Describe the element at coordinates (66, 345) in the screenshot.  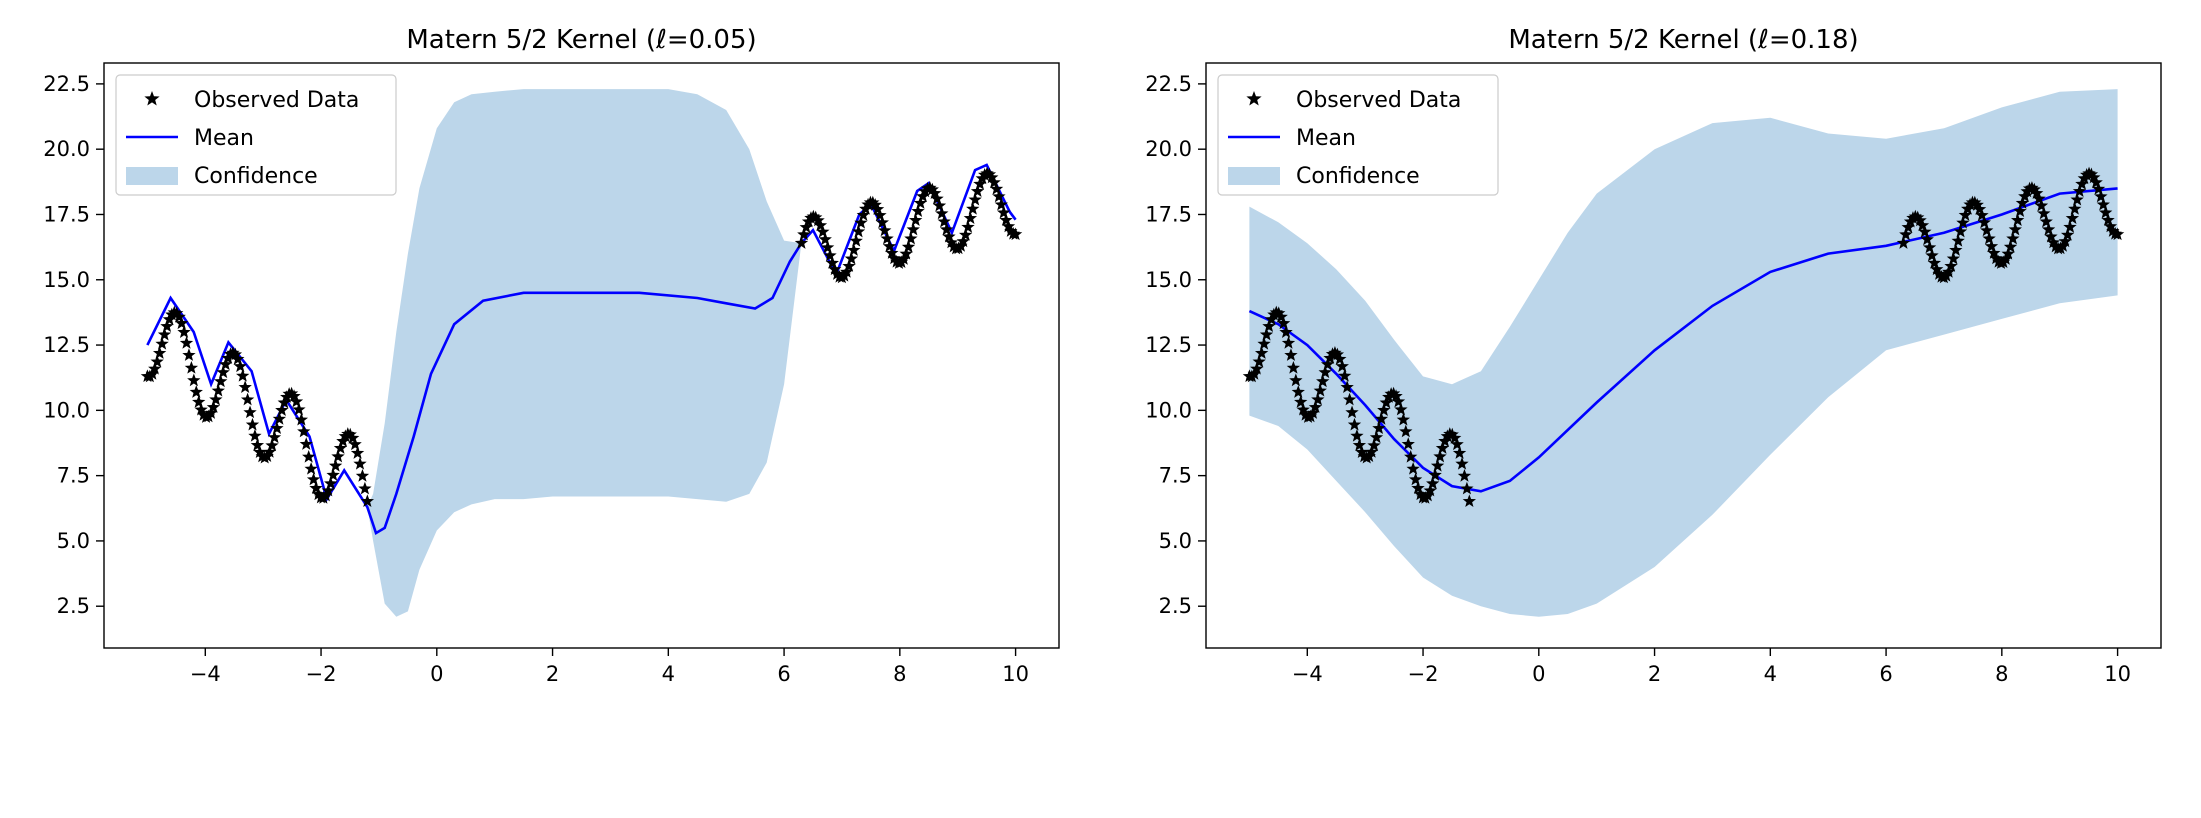
I see `y-tick-label: 12.5` at that location.